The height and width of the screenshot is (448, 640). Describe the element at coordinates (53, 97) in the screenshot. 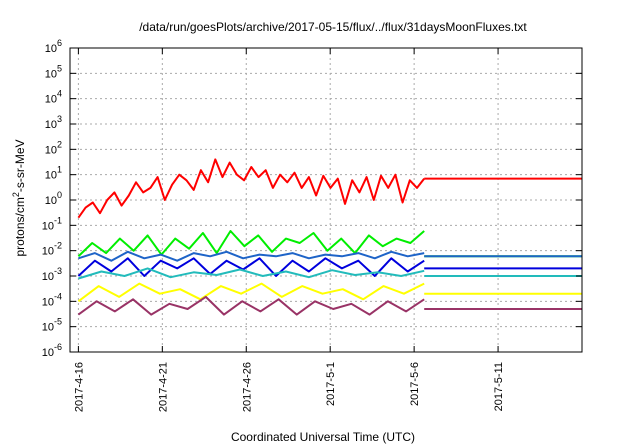

I see `y-tick-label: 10⁴` at that location.